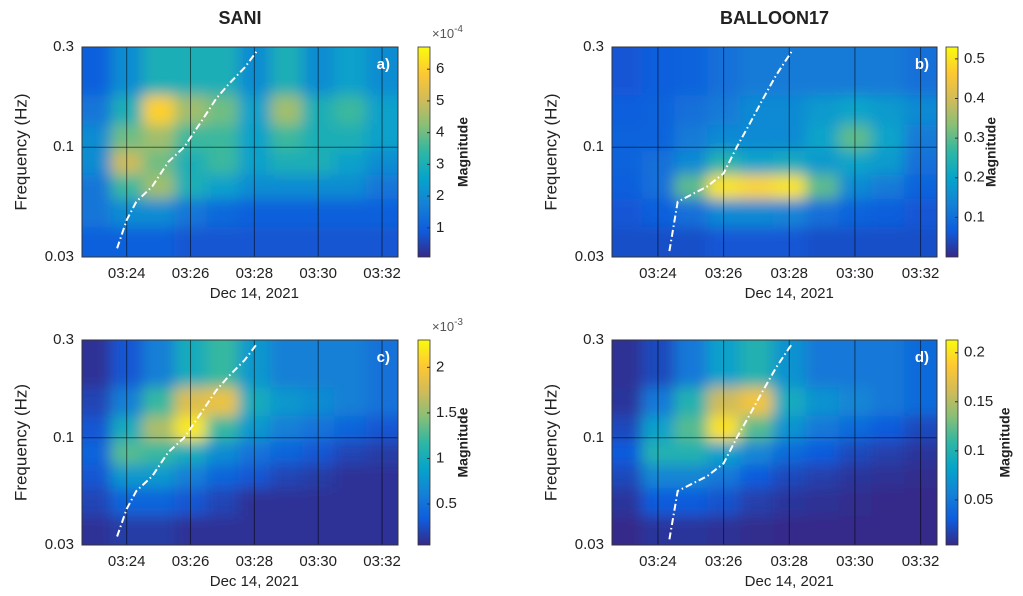  I want to click on exponent-base: ×10, so click(443, 33).